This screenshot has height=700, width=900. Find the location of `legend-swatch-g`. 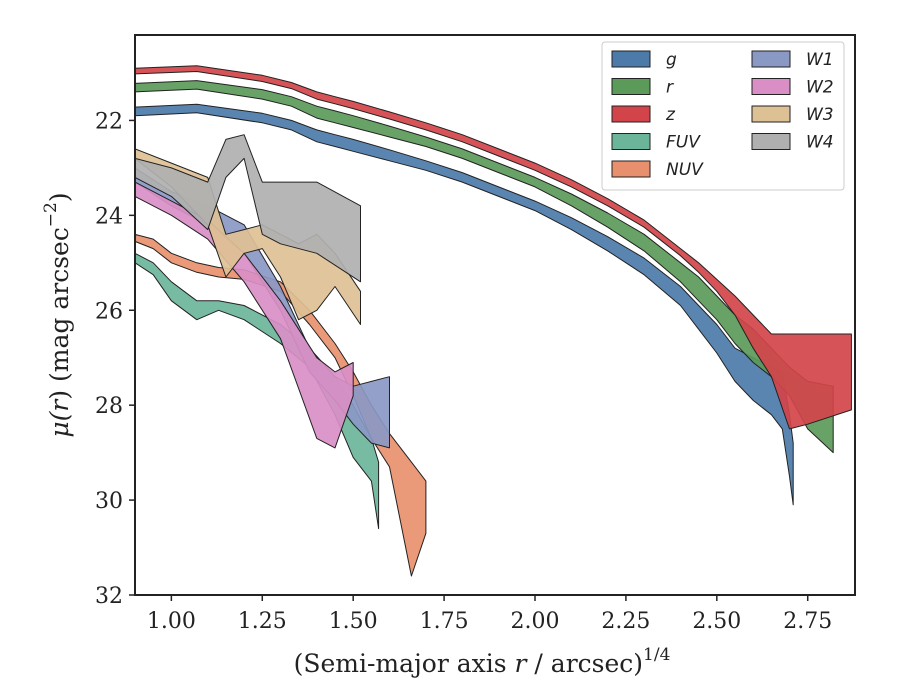

legend-swatch-g is located at coordinates (631, 59).